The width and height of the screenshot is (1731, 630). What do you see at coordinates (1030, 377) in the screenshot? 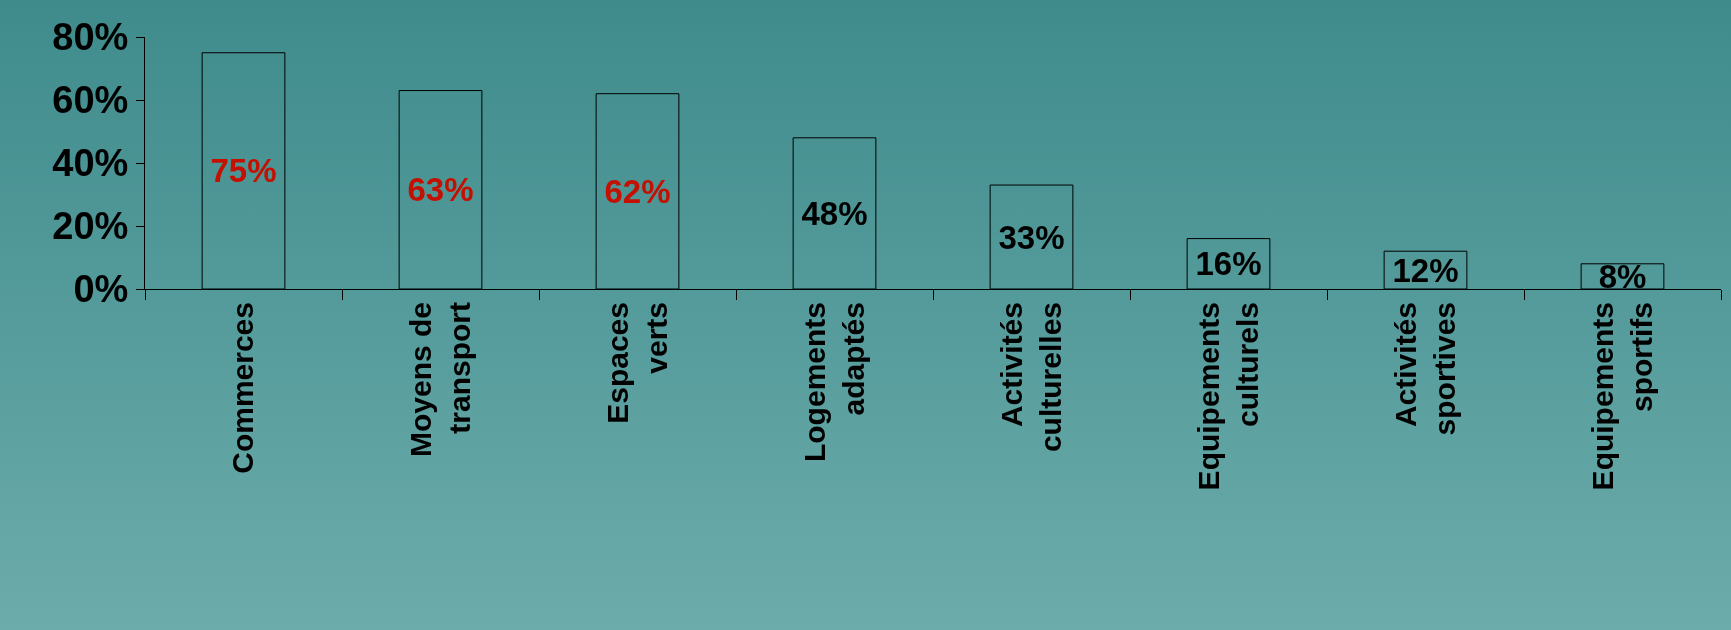
I see `x-tick-label: Activités culturelles` at bounding box center [1030, 377].